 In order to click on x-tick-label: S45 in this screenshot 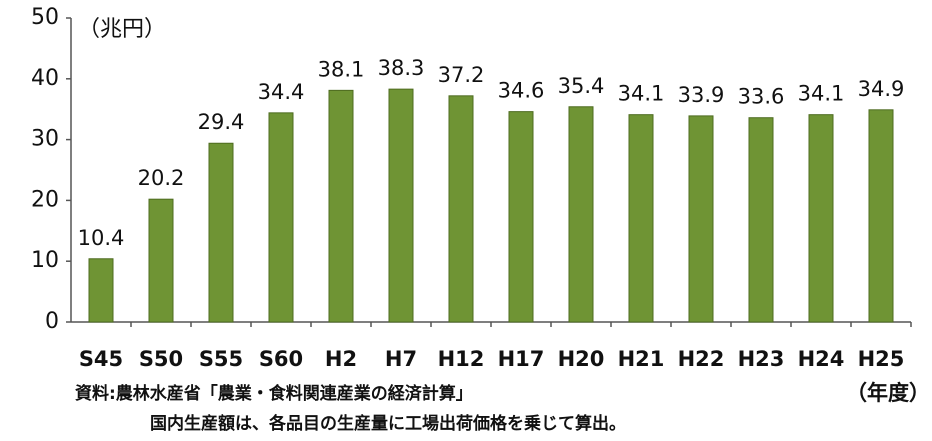, I will do `click(101, 359)`.